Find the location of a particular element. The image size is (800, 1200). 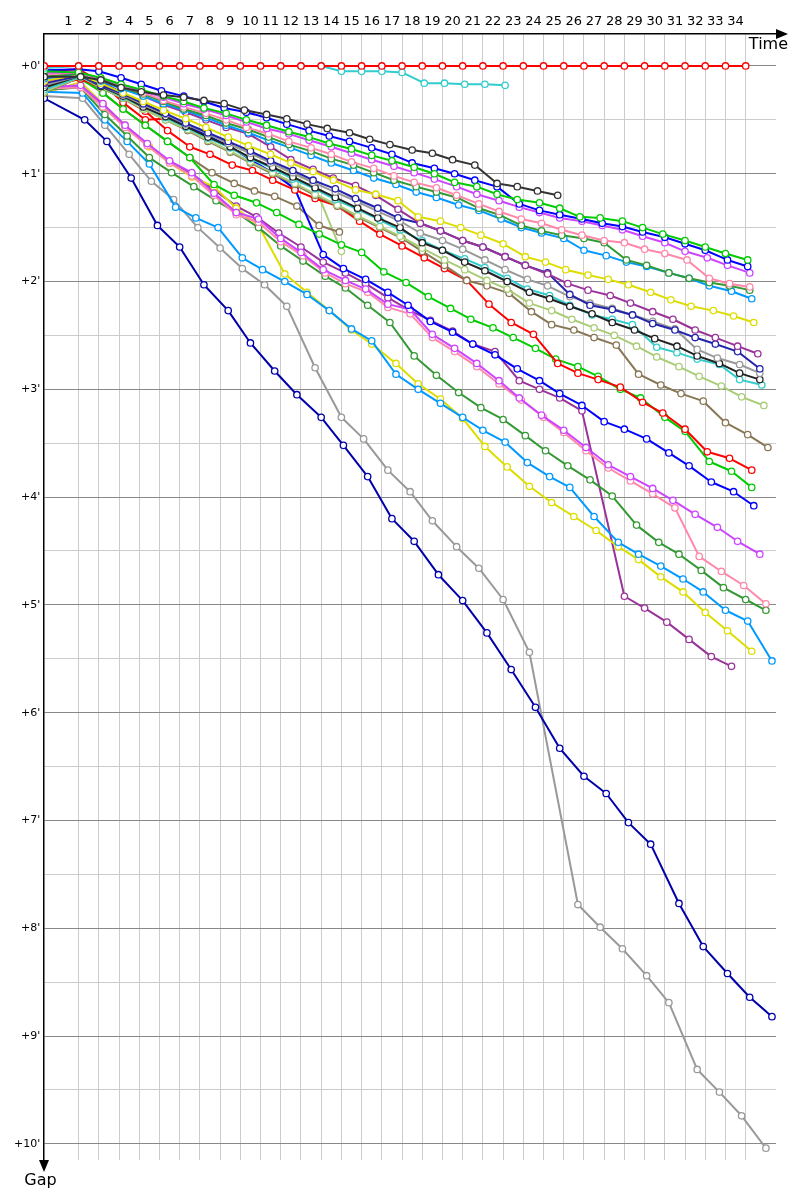

x-tick-label: 9 is located at coordinates (230, 21).